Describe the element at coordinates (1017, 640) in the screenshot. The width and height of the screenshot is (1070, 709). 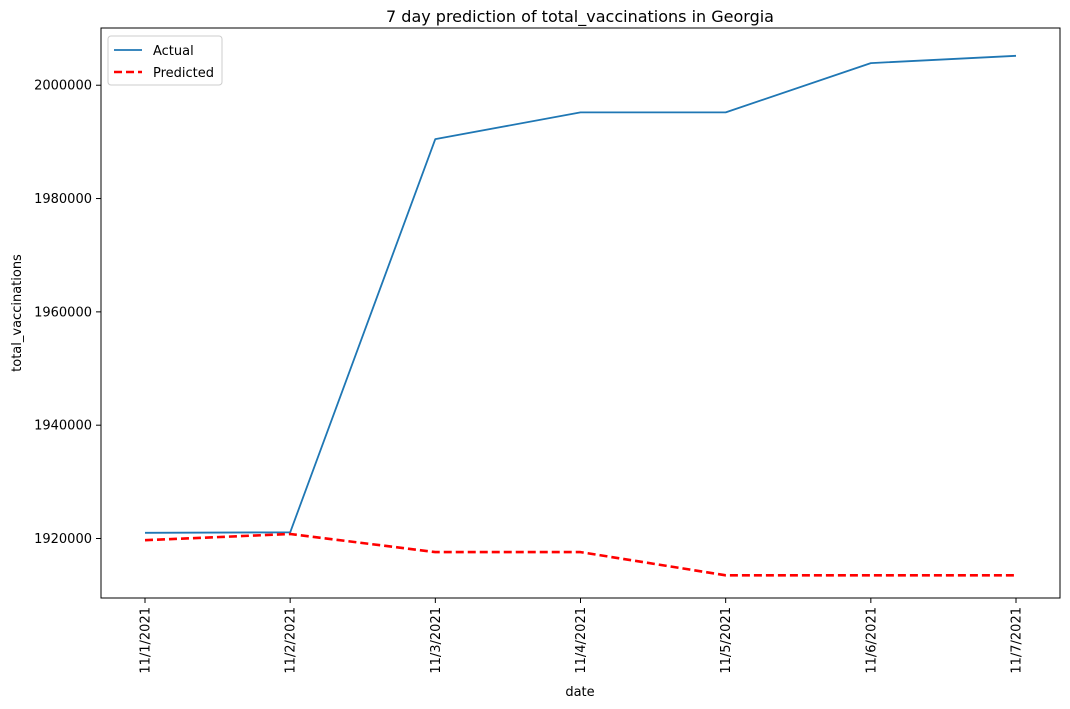
I see `x-tick-label: 11/7/2021` at that location.